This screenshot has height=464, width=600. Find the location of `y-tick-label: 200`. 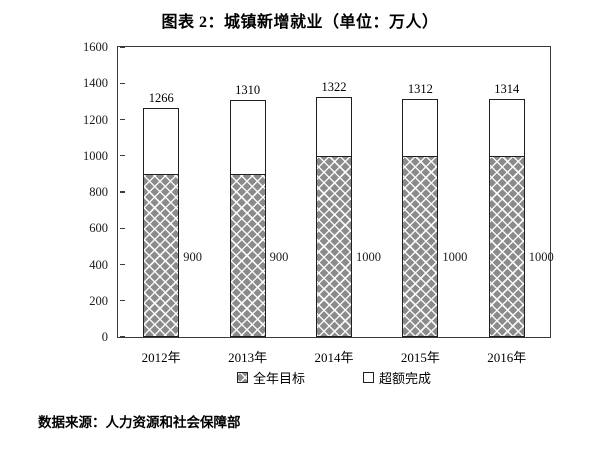

y-tick-label: 200 is located at coordinates (98, 300).